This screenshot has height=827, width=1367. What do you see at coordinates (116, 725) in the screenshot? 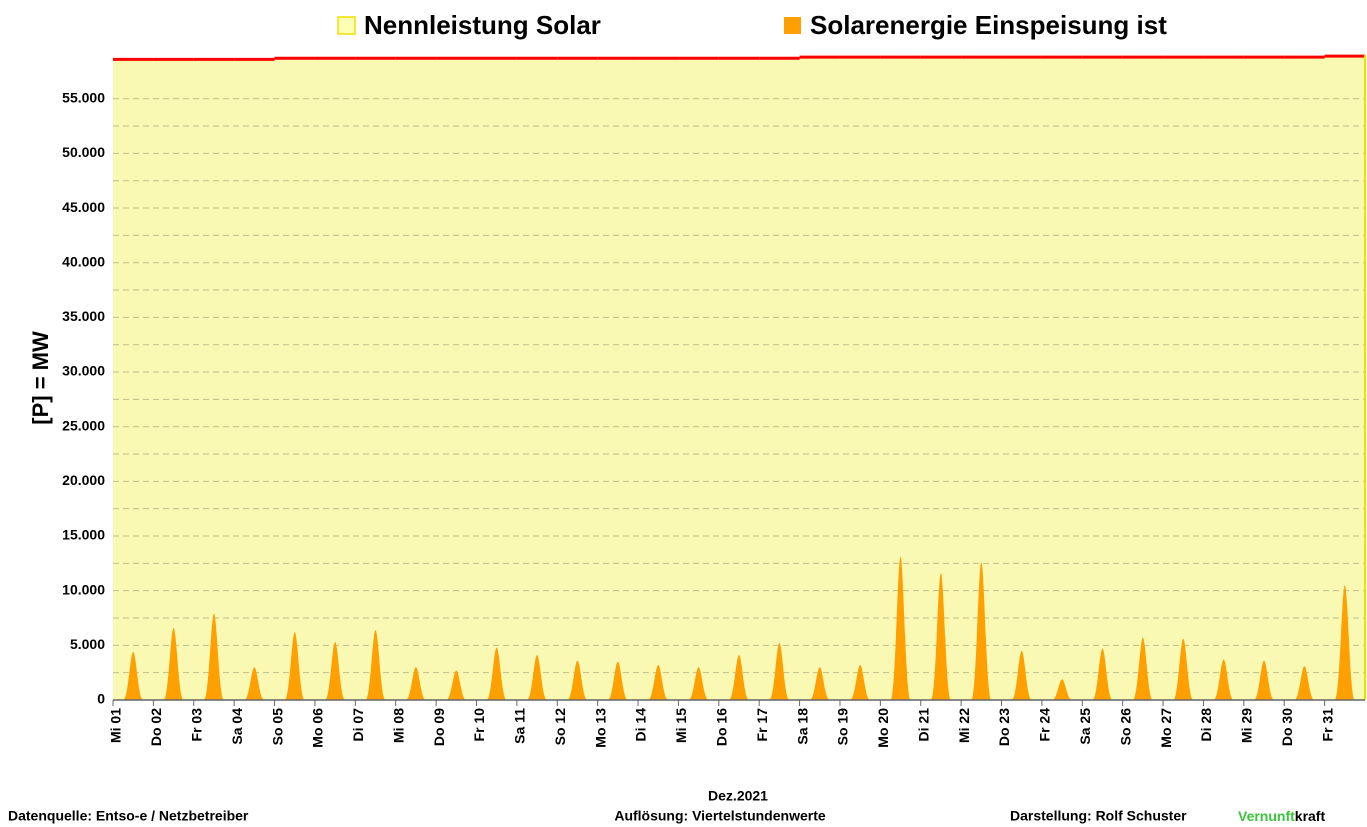
I see `x-tick-label: Mi 01` at bounding box center [116, 725].